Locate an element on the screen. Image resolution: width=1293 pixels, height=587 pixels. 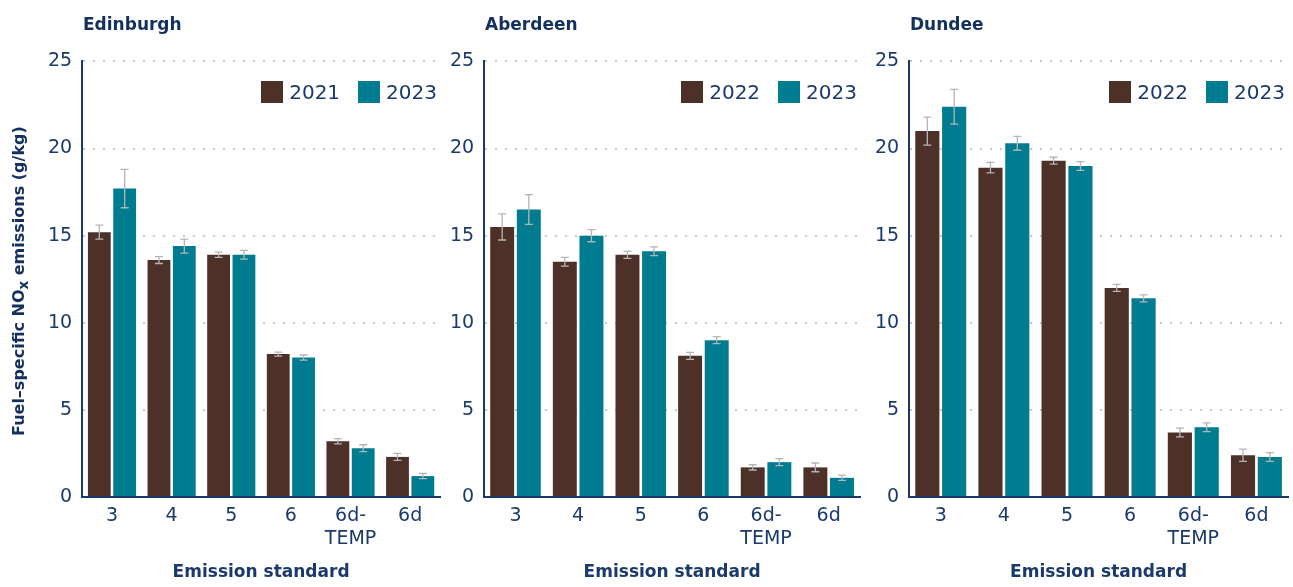
legend-label: 2021 is located at coordinates (315, 92).